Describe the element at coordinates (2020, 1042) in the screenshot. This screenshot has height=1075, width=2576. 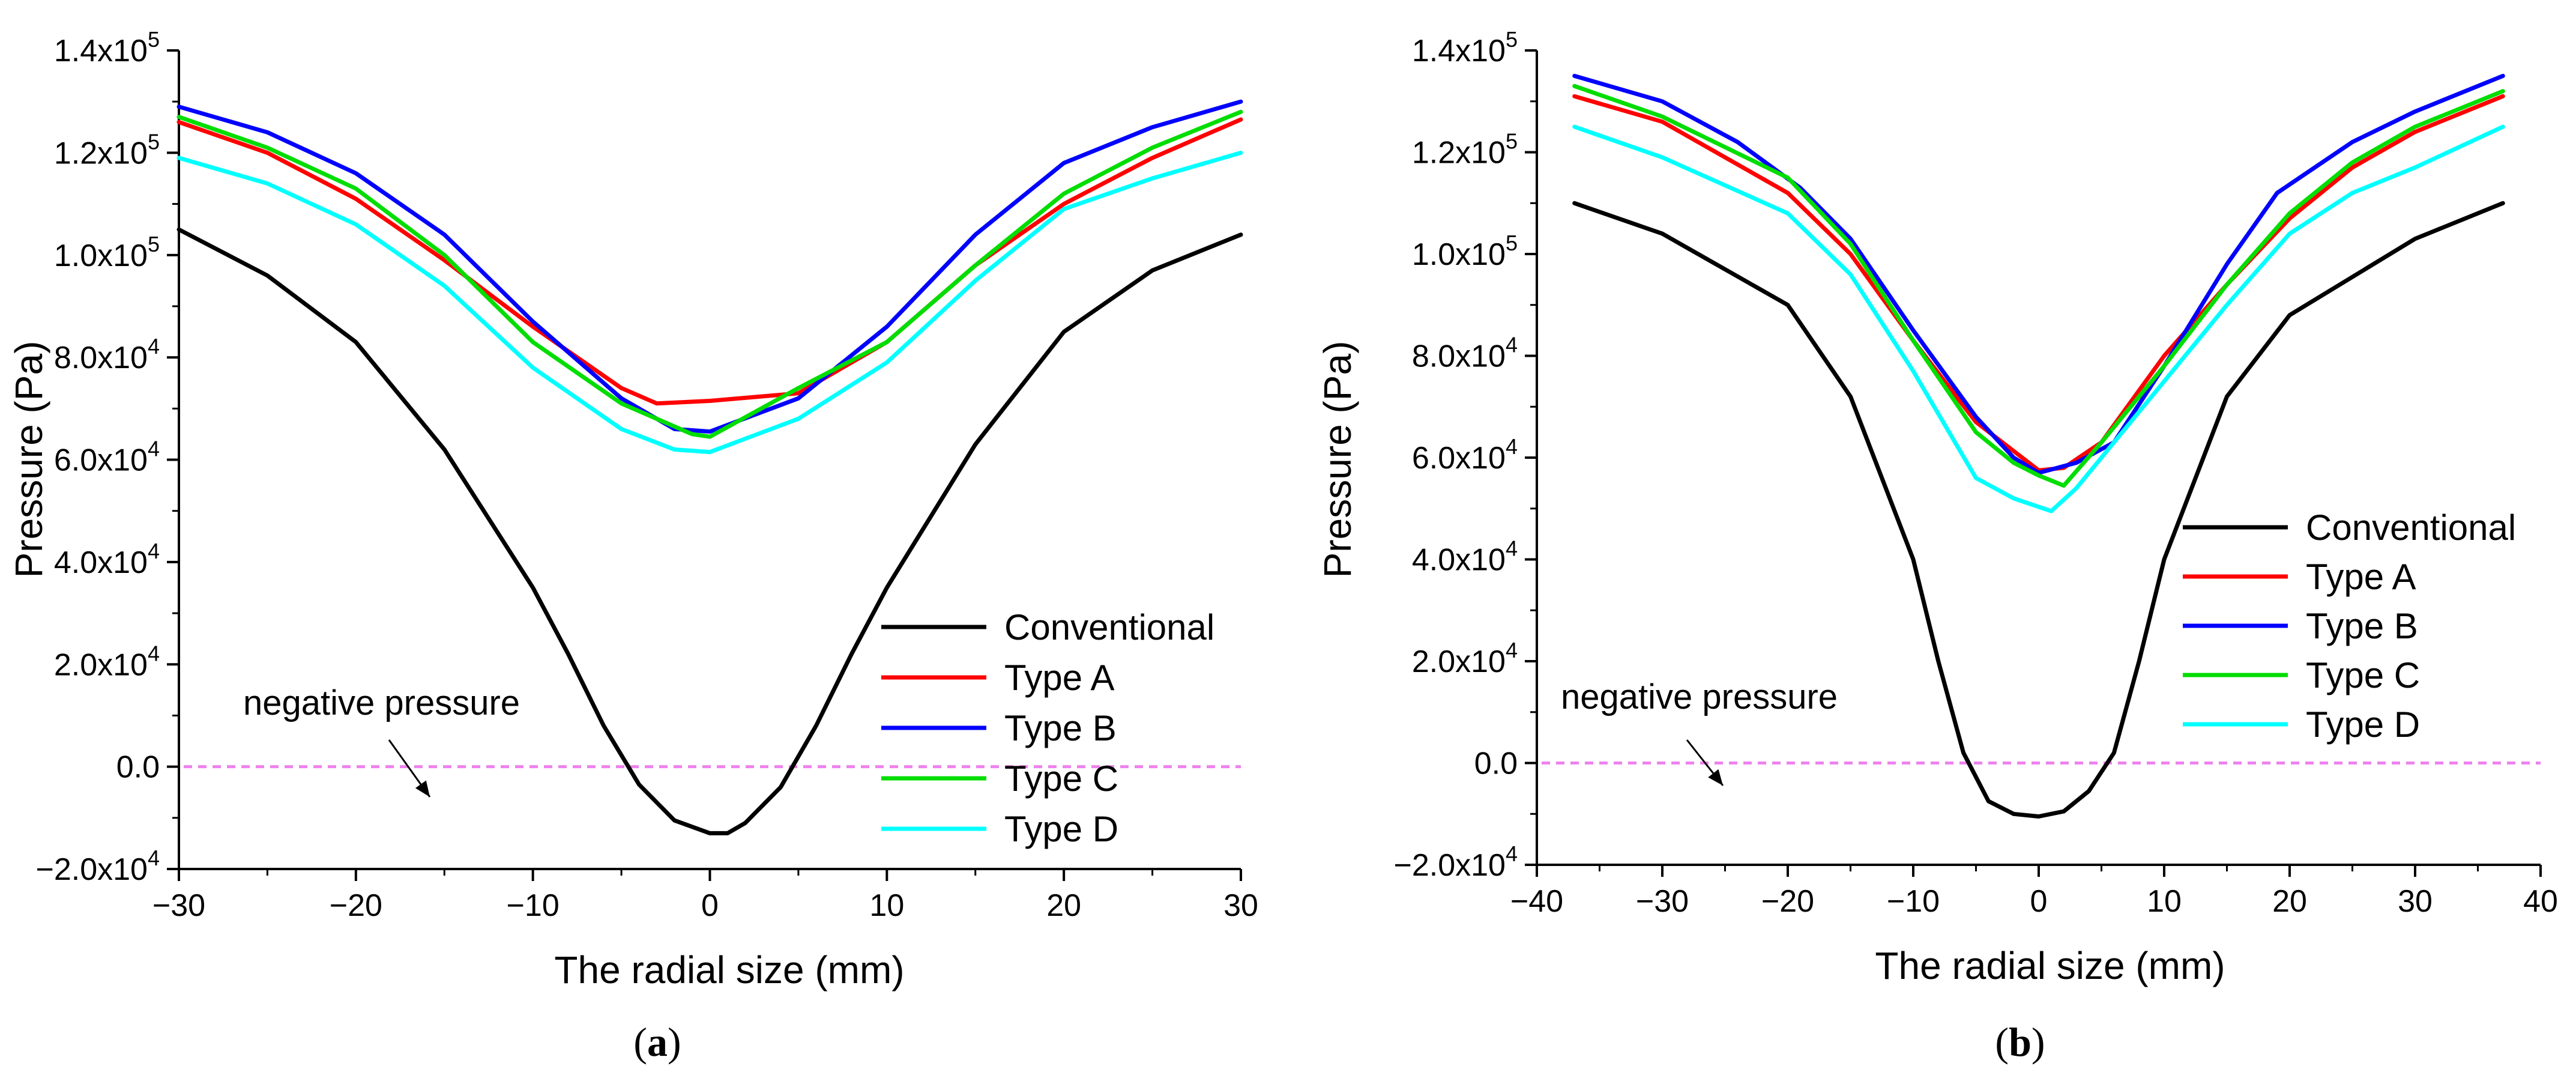
I see `subfigure-label: (b)` at that location.